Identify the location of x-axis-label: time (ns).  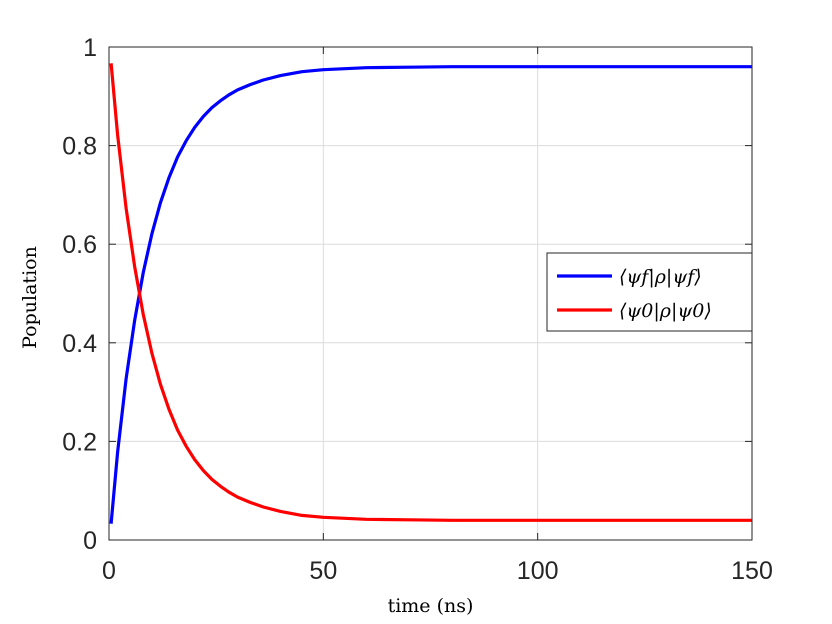
(431, 606).